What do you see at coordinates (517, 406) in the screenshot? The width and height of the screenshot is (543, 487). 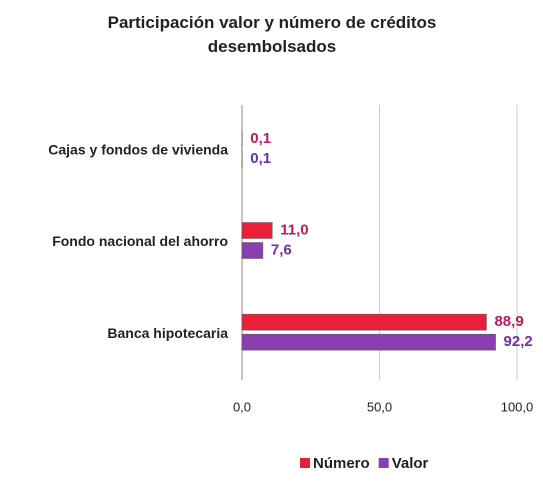 I see `x-tick-label: 100,0` at bounding box center [517, 406].